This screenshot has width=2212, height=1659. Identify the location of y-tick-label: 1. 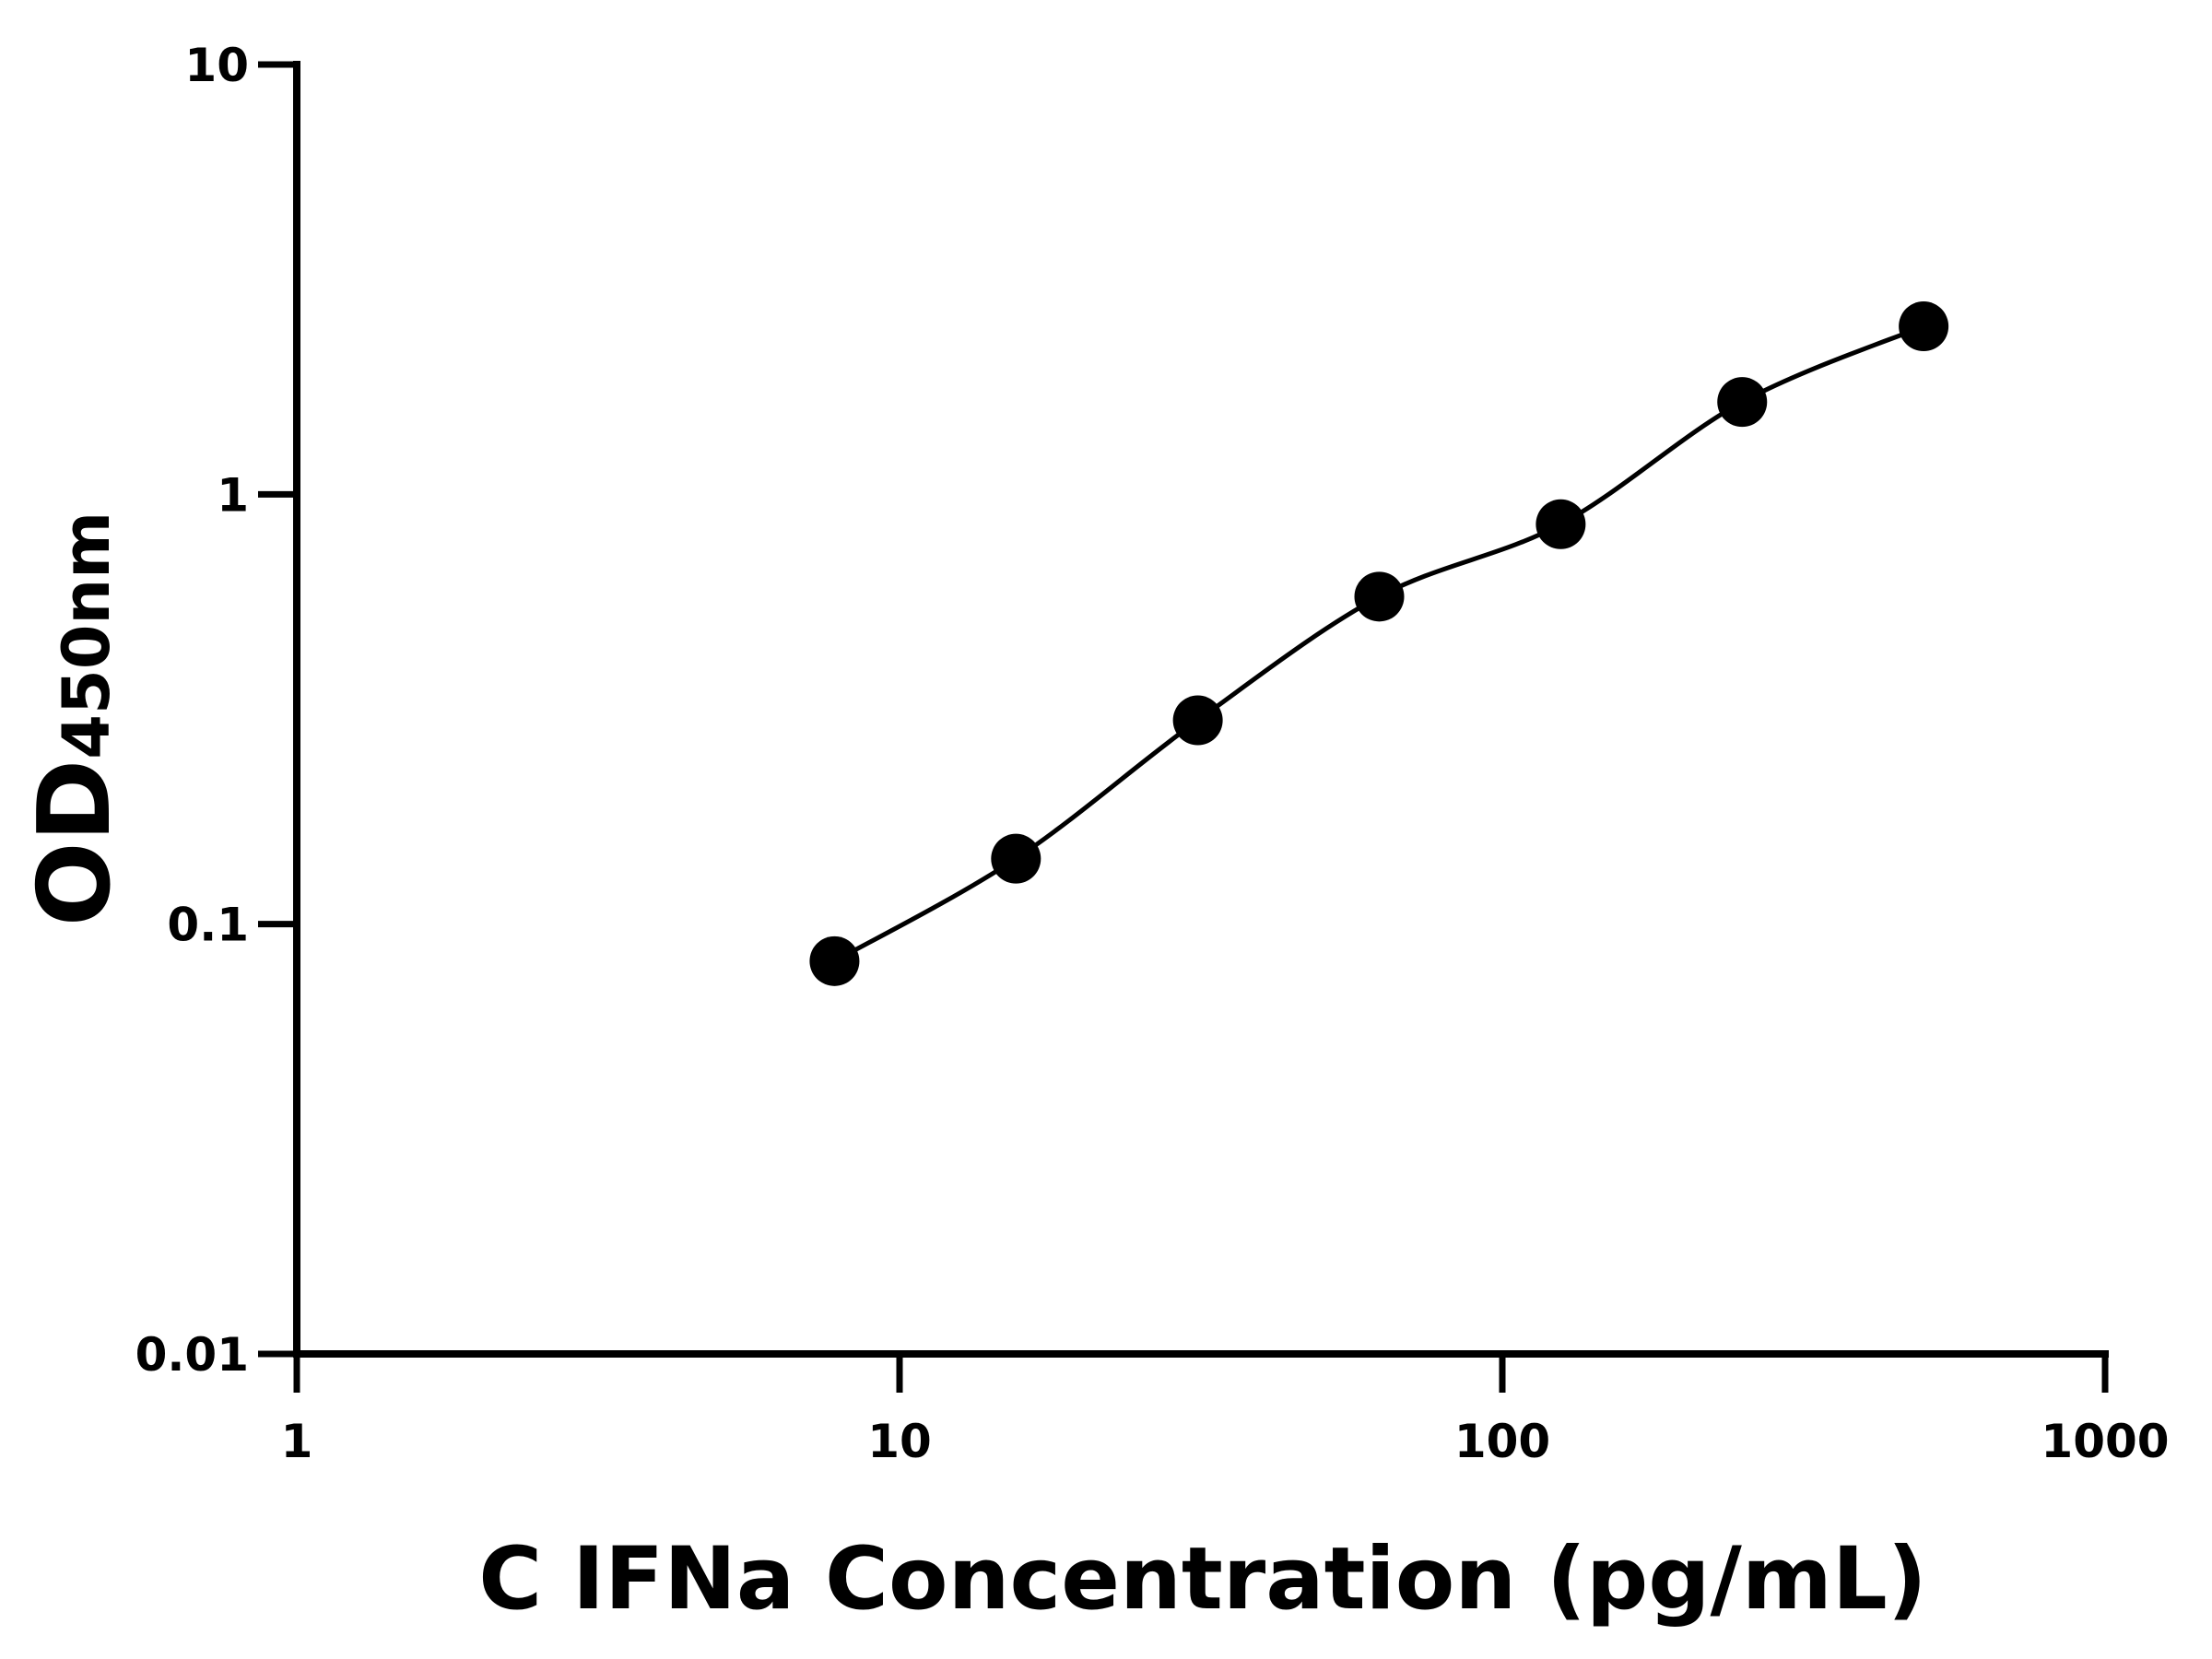
(233, 495).